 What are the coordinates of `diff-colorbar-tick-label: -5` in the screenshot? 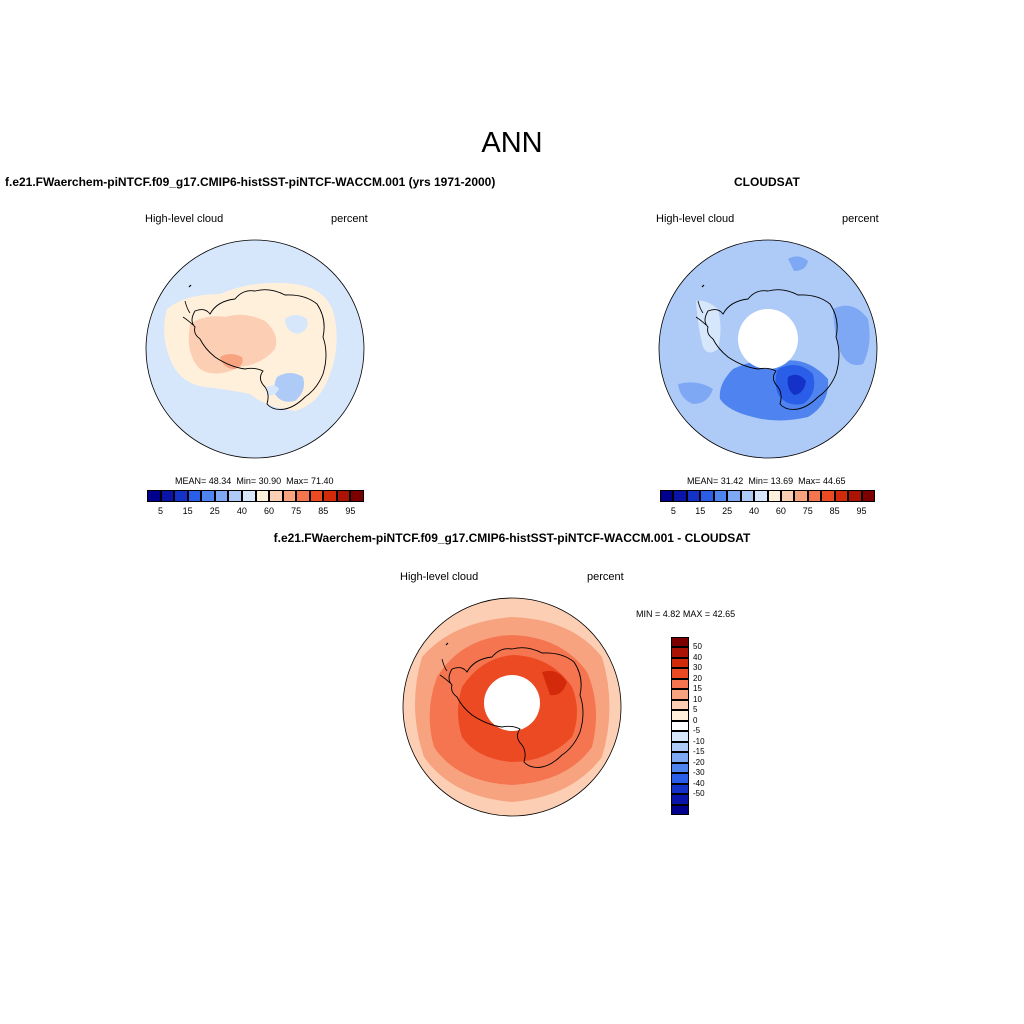 It's located at (697, 731).